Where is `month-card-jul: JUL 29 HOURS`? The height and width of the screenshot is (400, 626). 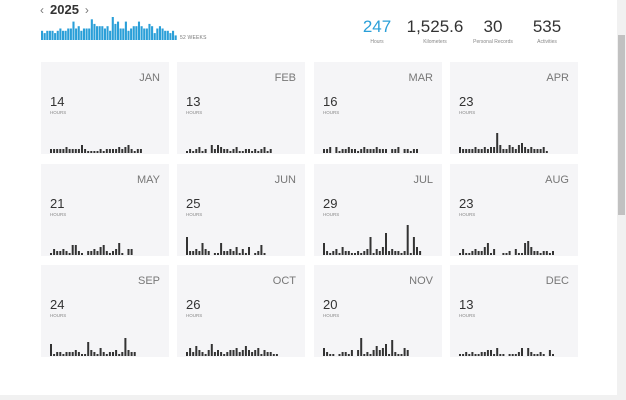 month-card-jul: JUL 29 HOURS is located at coordinates (378, 210).